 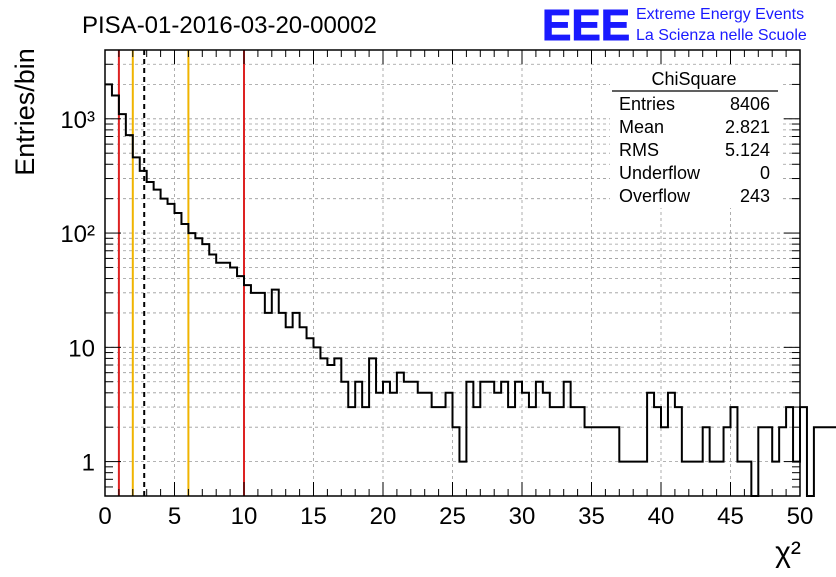 What do you see at coordinates (88, 463) in the screenshot?
I see `y-tick-label: 1` at bounding box center [88, 463].